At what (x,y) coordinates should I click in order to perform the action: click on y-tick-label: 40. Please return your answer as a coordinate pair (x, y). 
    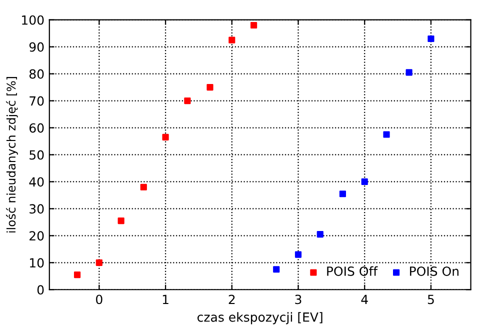
    Looking at the image, I should click on (36, 182).